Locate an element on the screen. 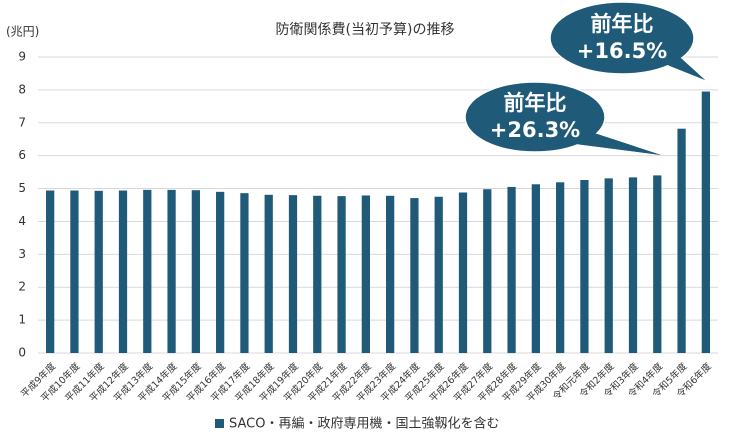 The height and width of the screenshot is (440, 730). callout-text: +16.5% is located at coordinates (622, 51).